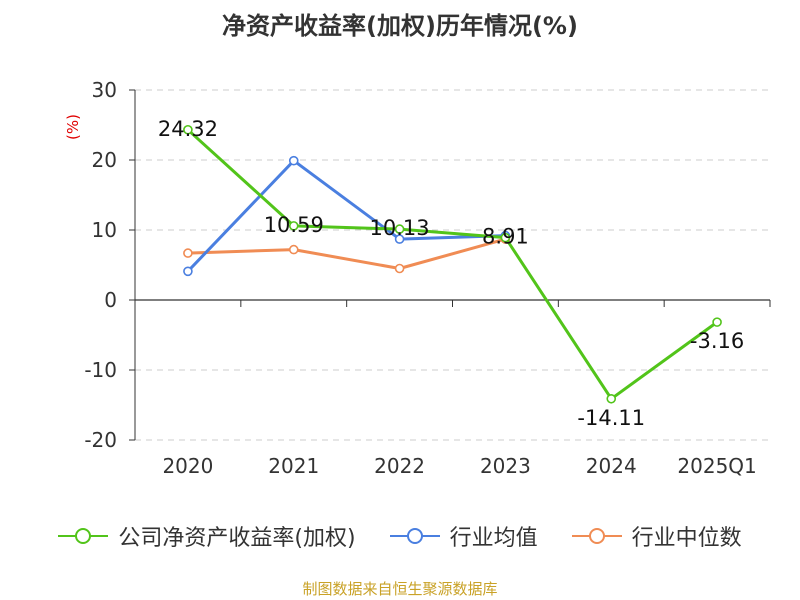 This screenshot has height=600, width=800. What do you see at coordinates (400, 589) in the screenshot?
I see `data-source-note: 制图数据来自恒生聚源数据库` at bounding box center [400, 589].